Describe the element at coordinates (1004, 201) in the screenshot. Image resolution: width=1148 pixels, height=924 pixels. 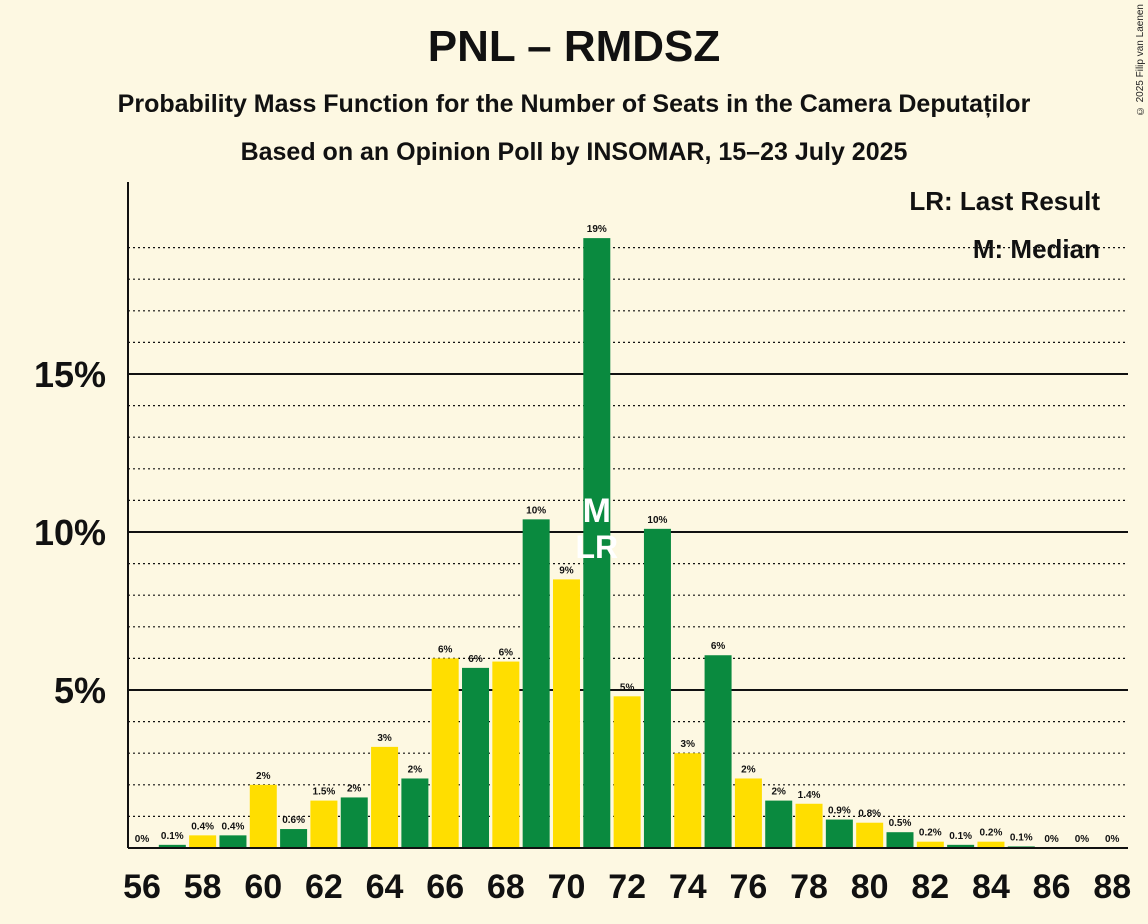
I see `legend-last-result: LR: Last Result` at that location.